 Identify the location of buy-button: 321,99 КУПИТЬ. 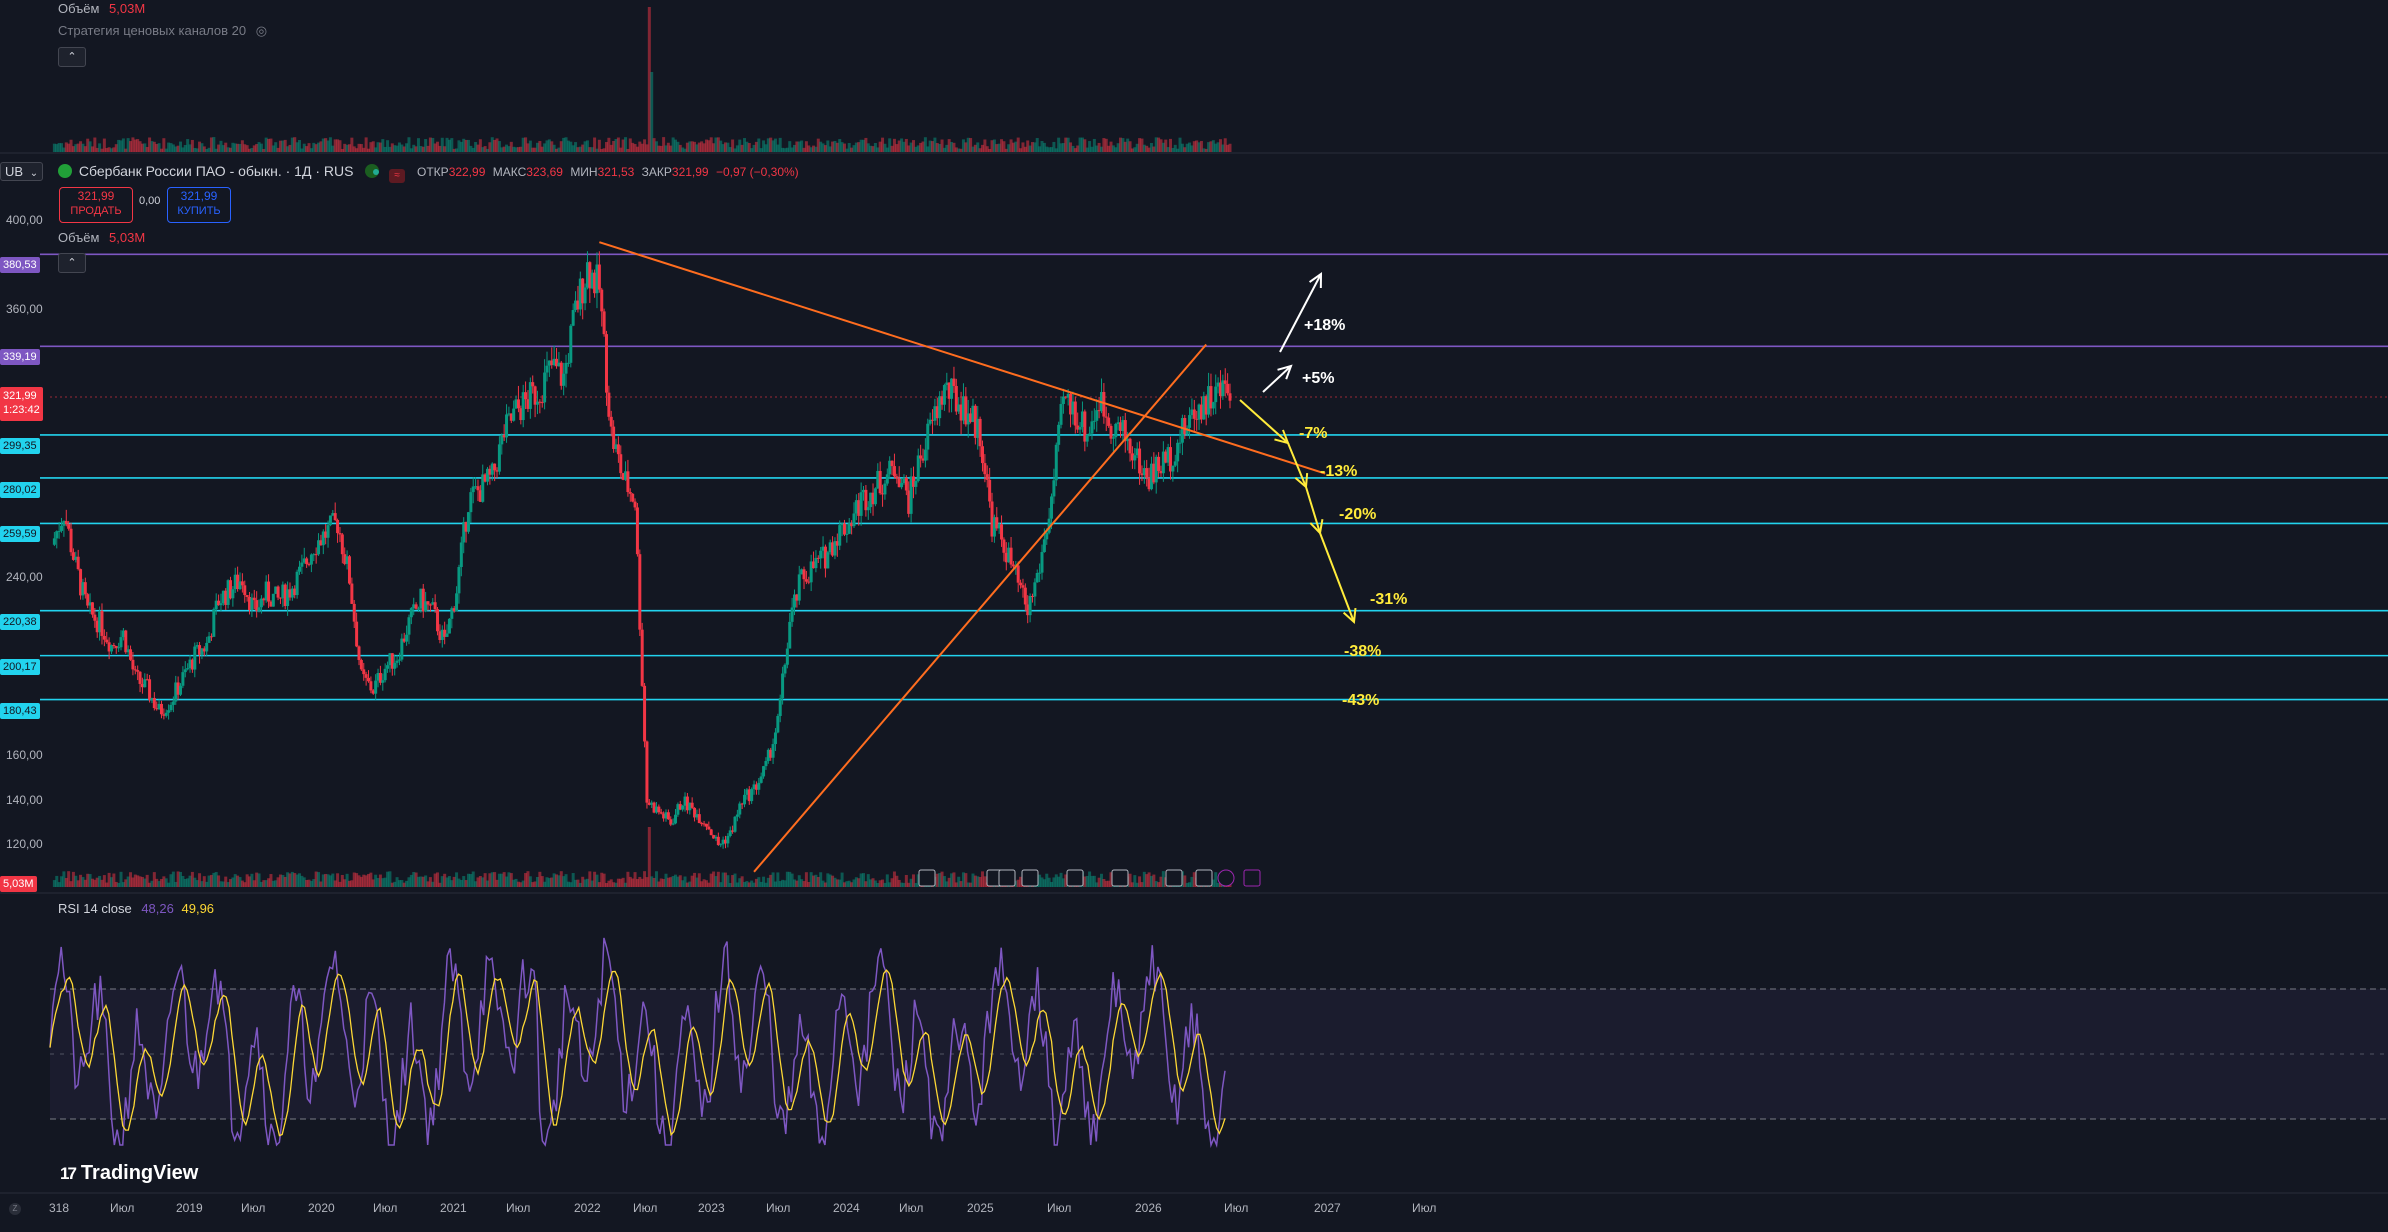
(199, 205).